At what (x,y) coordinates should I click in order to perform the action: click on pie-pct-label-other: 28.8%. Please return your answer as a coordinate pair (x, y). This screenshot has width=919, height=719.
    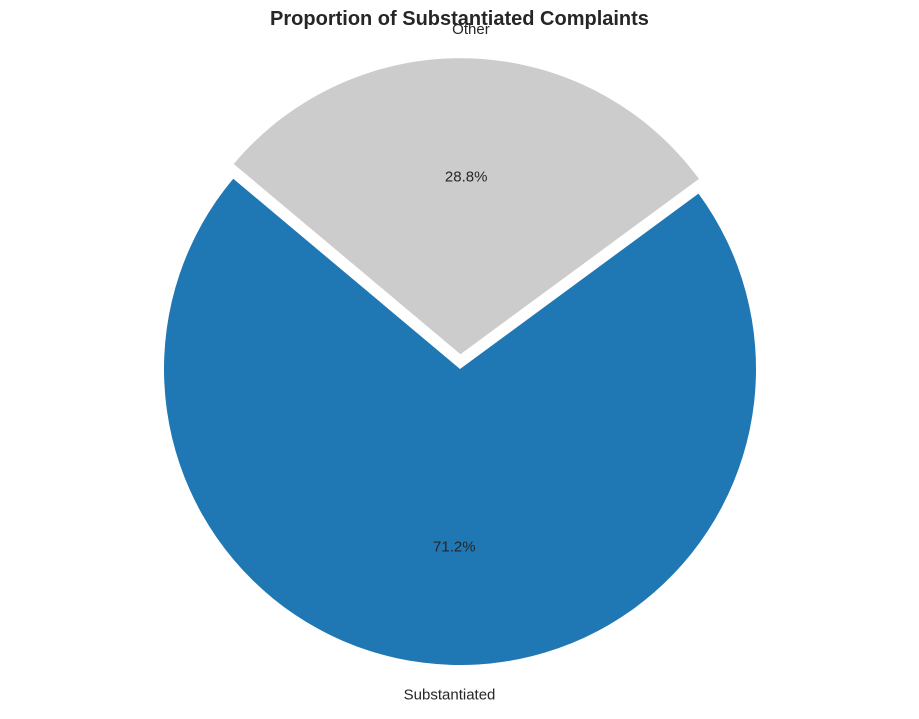
    Looking at the image, I should click on (466, 177).